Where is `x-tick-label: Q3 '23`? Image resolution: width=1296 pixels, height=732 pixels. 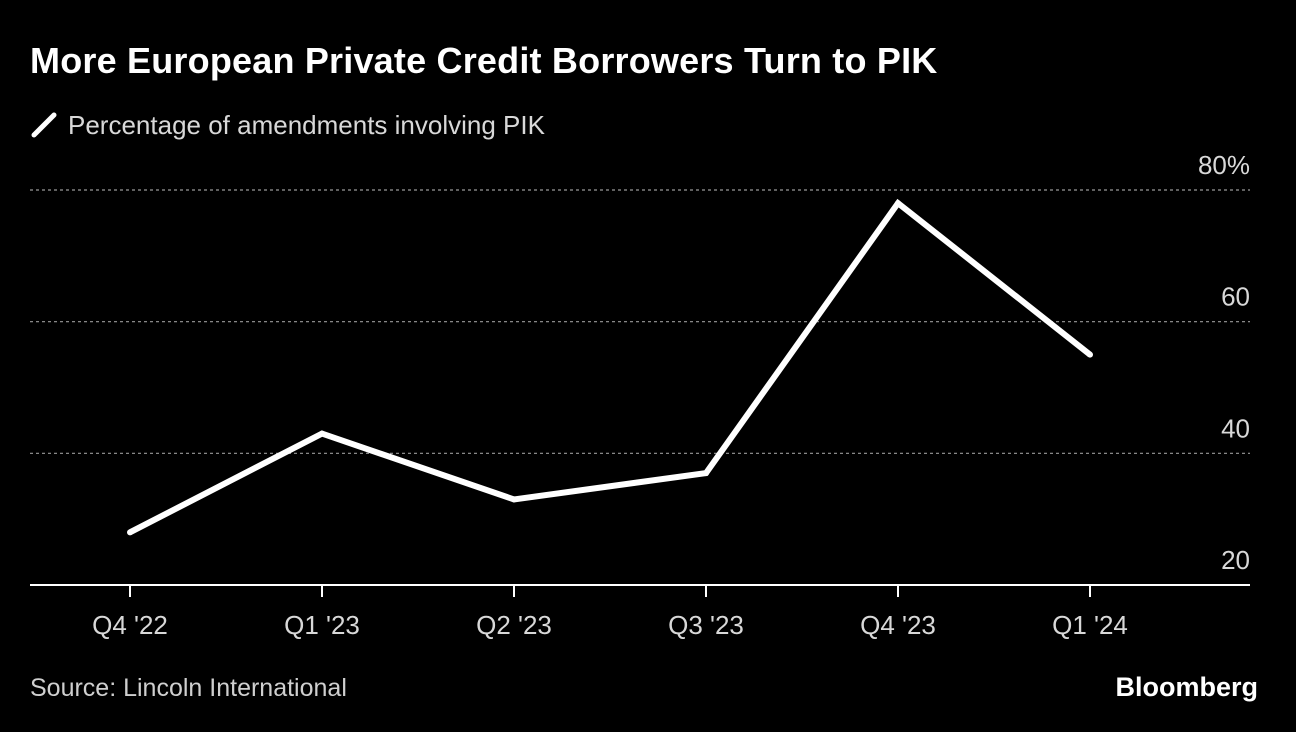 x-tick-label: Q3 '23 is located at coordinates (706, 625).